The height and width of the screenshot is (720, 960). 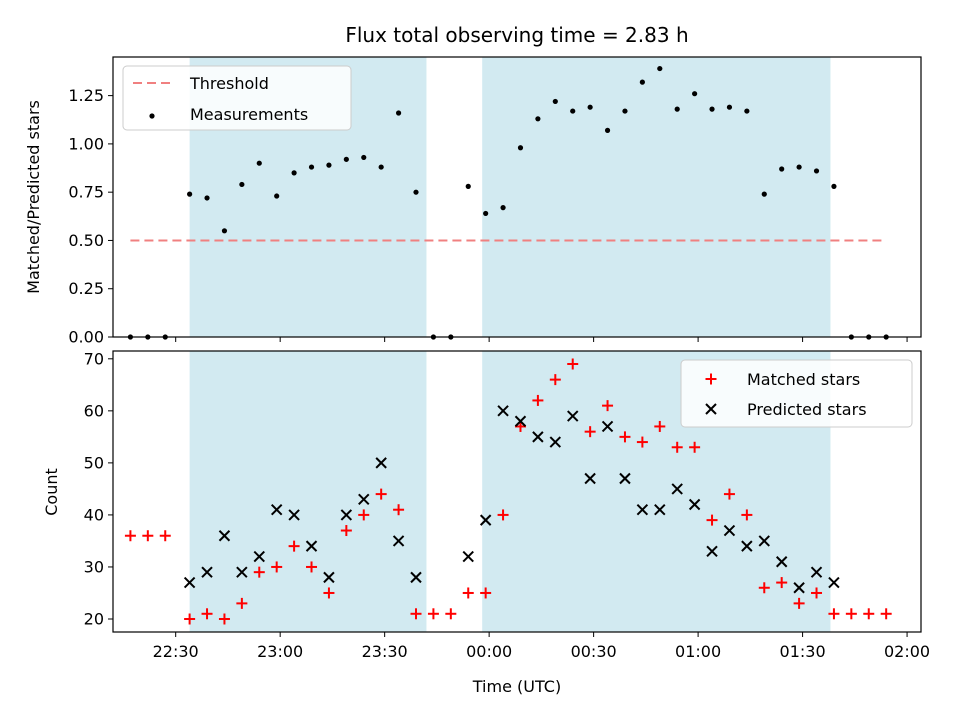 What do you see at coordinates (907, 651) in the screenshot?
I see `x-tick-label: 02:00` at bounding box center [907, 651].